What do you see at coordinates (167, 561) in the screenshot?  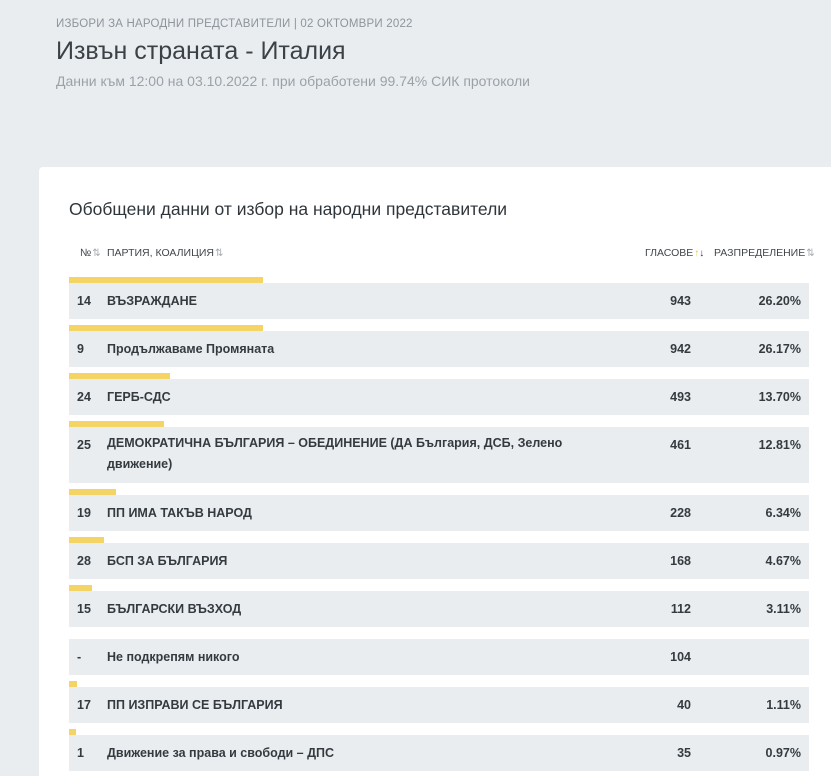 I see `party-name: БСП ЗА БЪЛГАРИЯ` at bounding box center [167, 561].